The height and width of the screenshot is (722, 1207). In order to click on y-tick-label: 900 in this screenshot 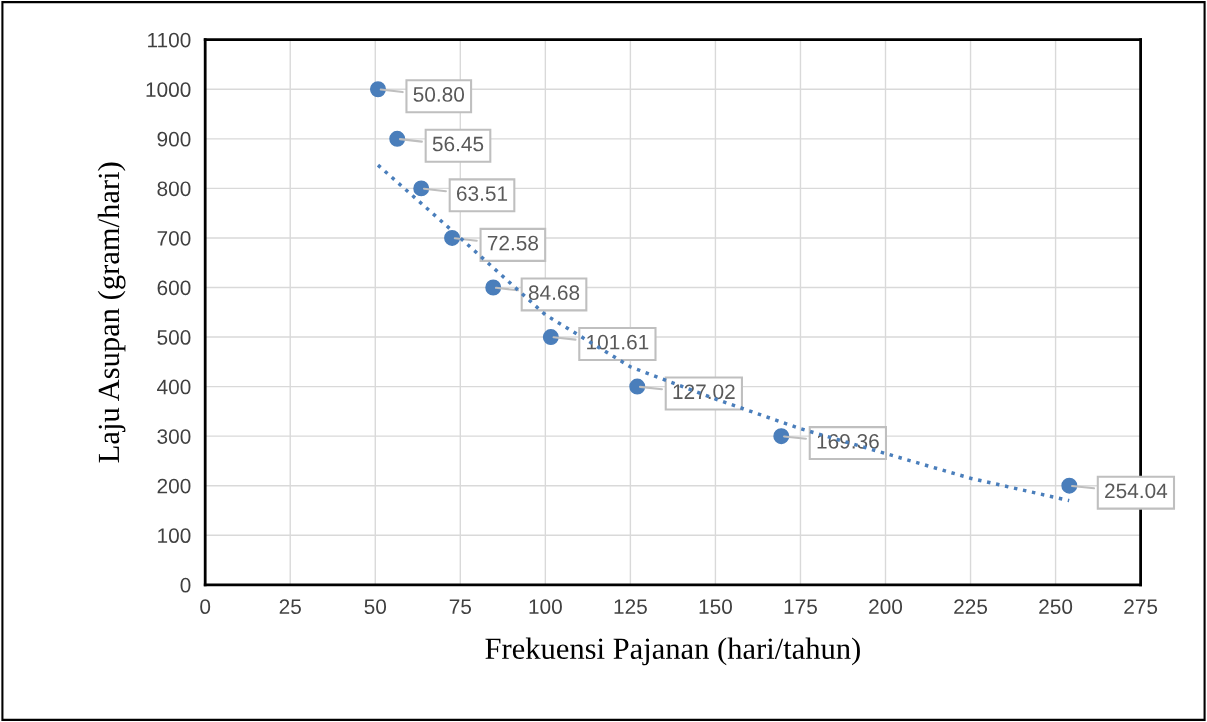, I will do `click(174, 139)`.